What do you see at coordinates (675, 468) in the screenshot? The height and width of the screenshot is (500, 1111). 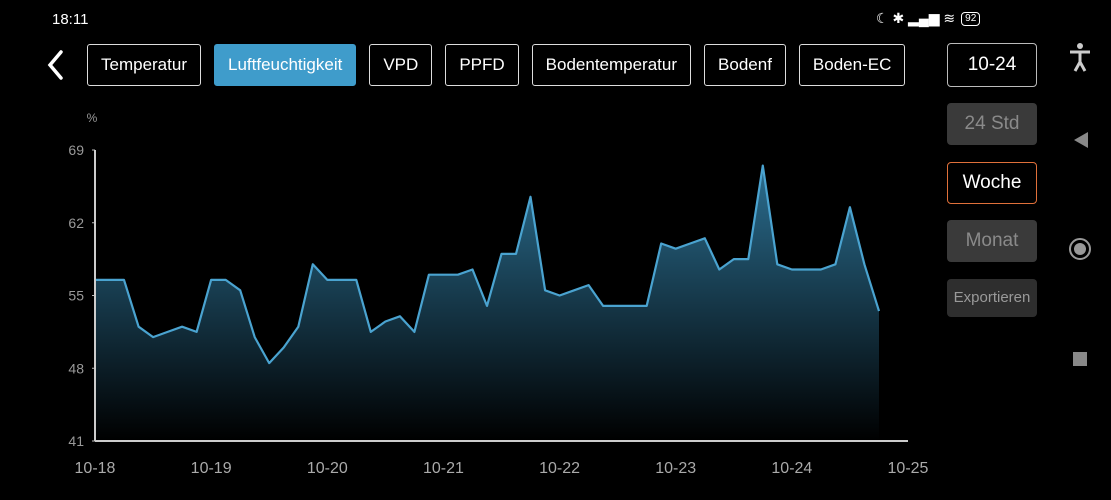 I see `x-tick-label: 10-23` at bounding box center [675, 468].